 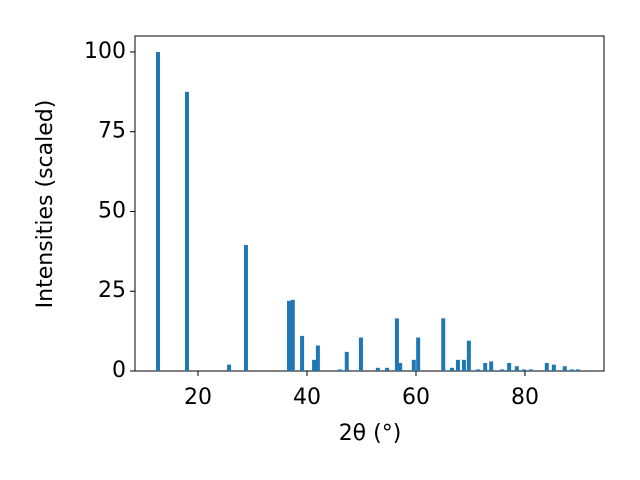 I want to click on y-axis-label: Intensities (scaled), so click(x=45, y=204).